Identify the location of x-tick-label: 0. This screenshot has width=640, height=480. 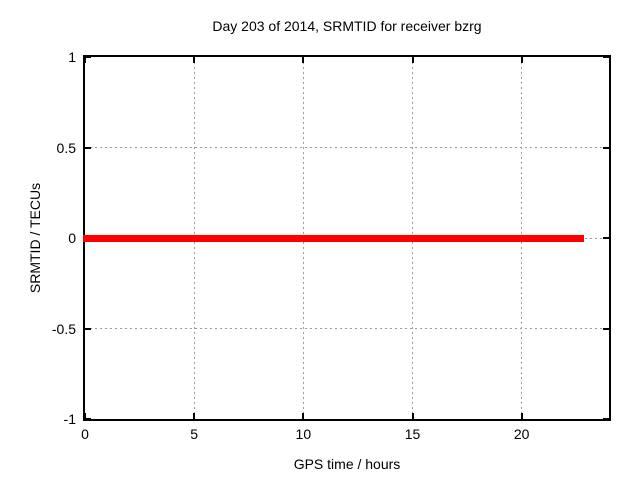
(85, 434).